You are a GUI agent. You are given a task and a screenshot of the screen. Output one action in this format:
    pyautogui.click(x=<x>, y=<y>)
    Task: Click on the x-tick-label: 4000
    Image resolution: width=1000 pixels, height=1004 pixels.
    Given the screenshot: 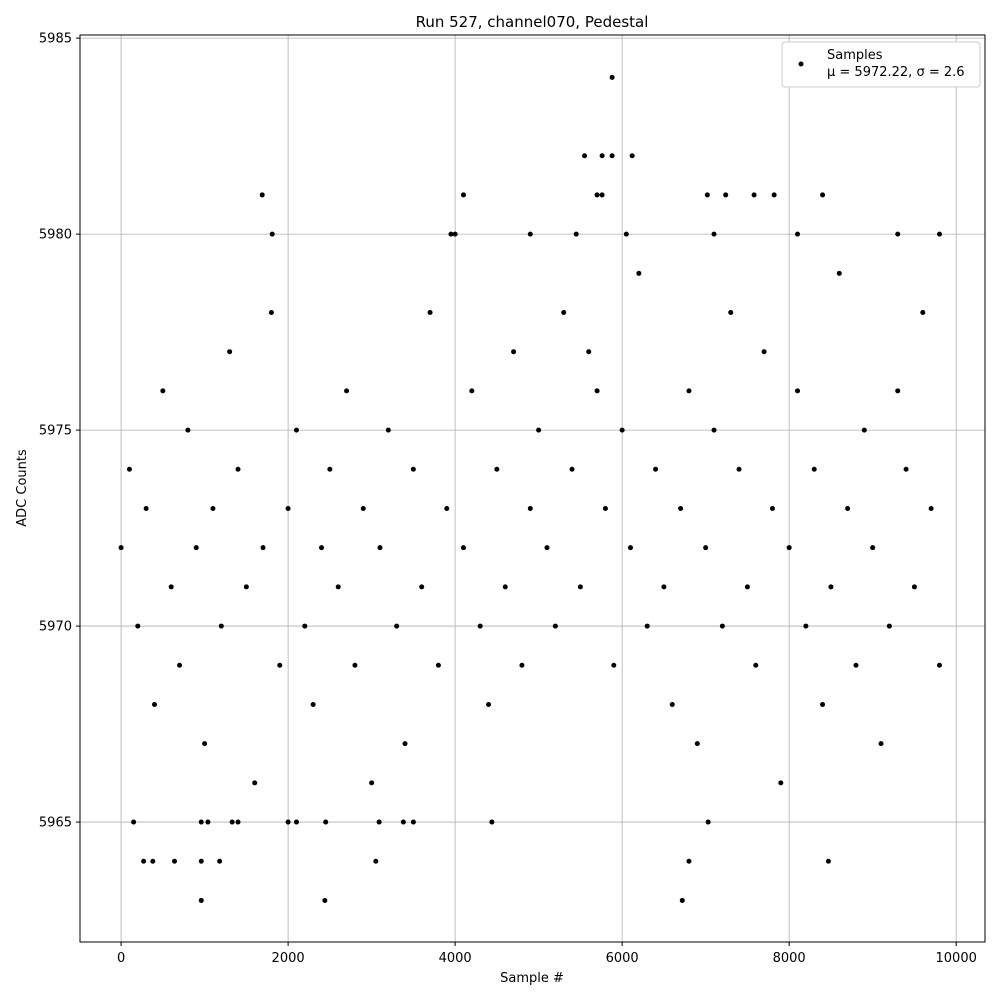 What is the action you would take?
    pyautogui.click(x=455, y=958)
    